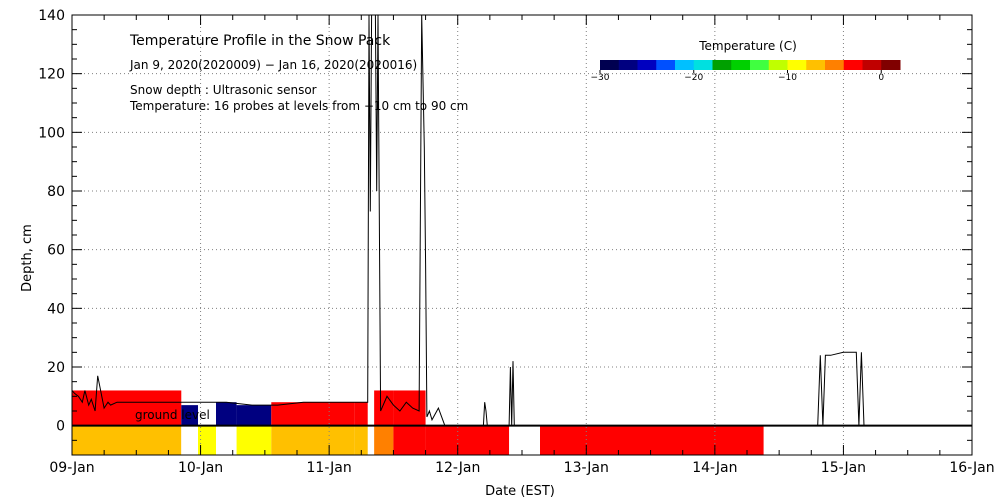 Image resolution: width=1000 pixels, height=500 pixels. Describe the element at coordinates (51, 75) in the screenshot. I see `y-tick-label: 120` at that location.